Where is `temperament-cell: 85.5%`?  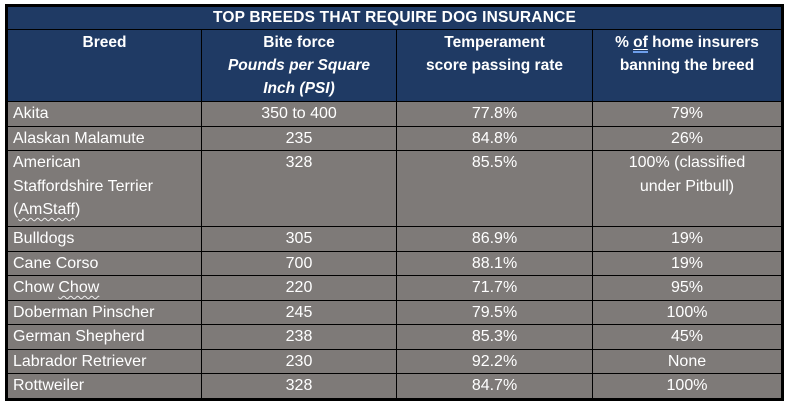 temperament-cell: 85.5% is located at coordinates (494, 188).